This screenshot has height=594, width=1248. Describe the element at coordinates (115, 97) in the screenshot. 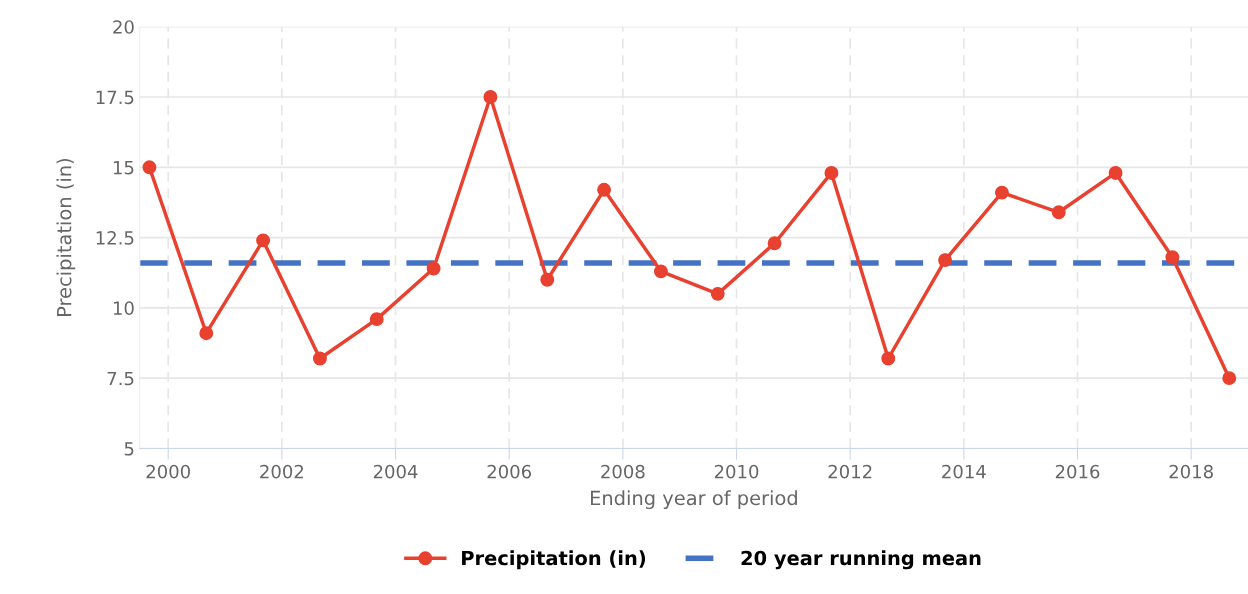

I see `y-tick-label: 17.5` at that location.